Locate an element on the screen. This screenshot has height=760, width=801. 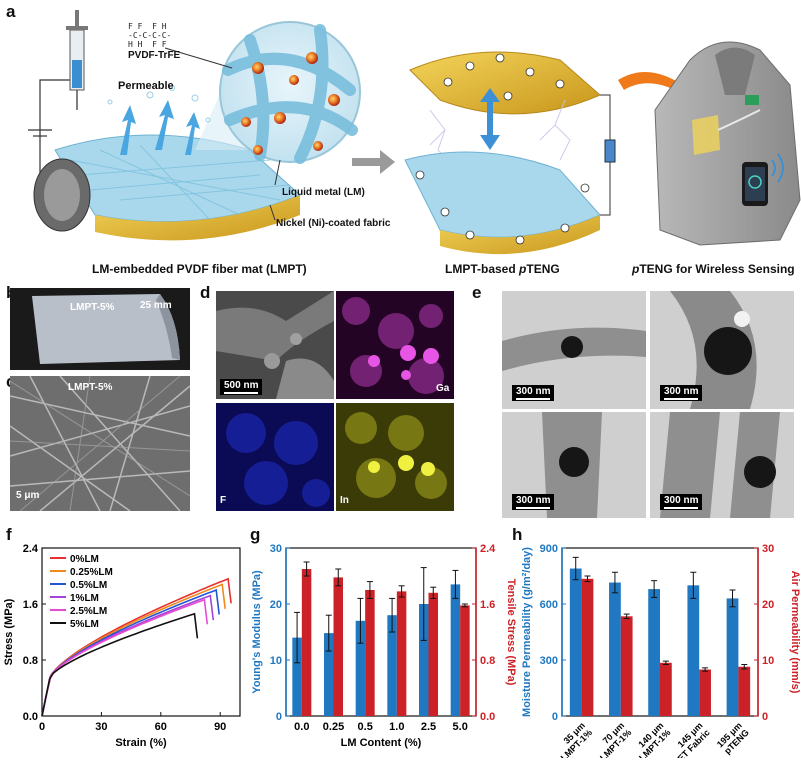
panel-h-label: h is located at coordinates (517, 534).